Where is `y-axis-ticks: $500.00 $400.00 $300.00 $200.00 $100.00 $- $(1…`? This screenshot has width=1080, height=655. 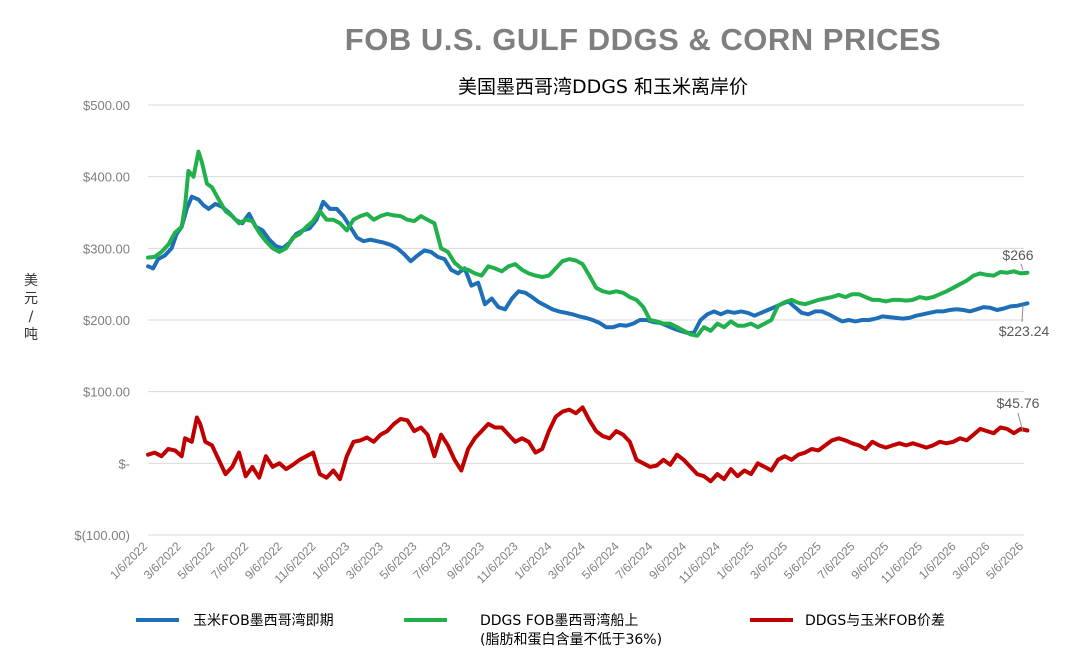 y-axis-ticks: $500.00 $400.00 $300.00 $200.00 $100.00 $- $(1… is located at coordinates (102, 320).